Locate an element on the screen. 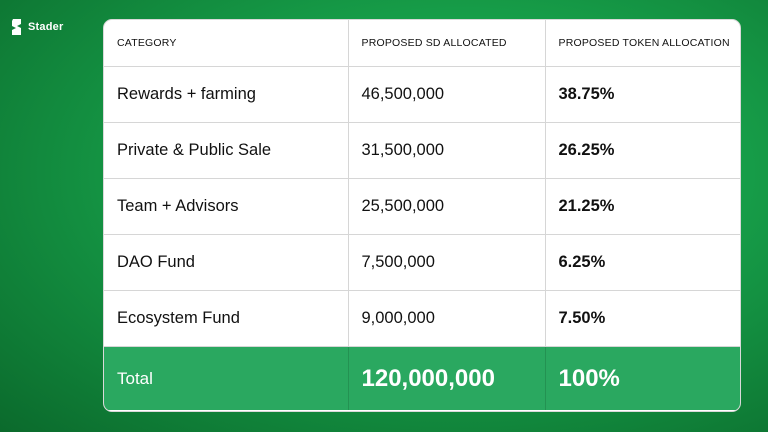  cell-category: Rewards + farming is located at coordinates (226, 94).